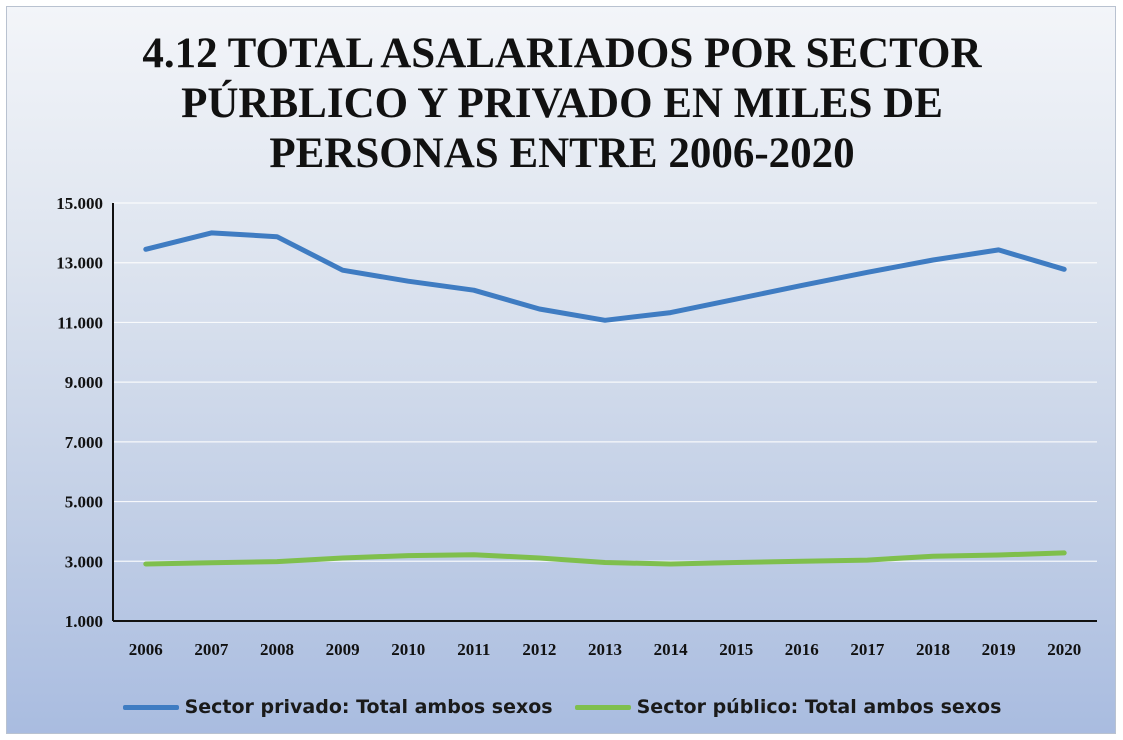 This screenshot has height=740, width=1123. What do you see at coordinates (562, 153) in the screenshot?
I see `chart-title-line-3: PERSONAS ENTRE 2006-2020` at bounding box center [562, 153].